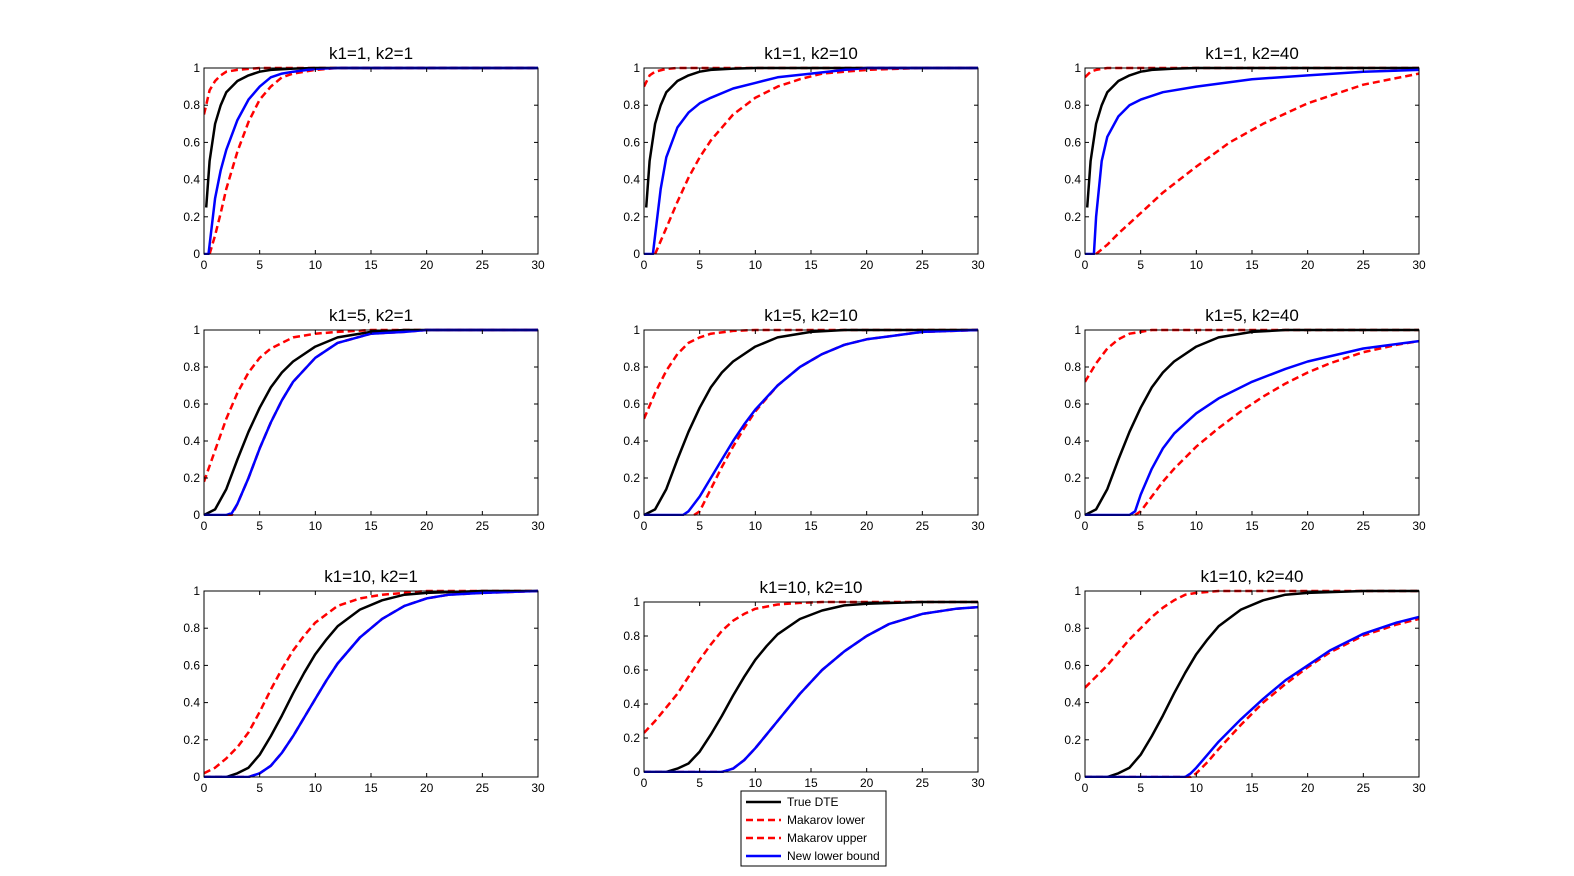 Image resolution: width=1574 pixels, height=876 pixels. I want to click on panel-k1-1-k2-10-xtick-label: 5, so click(699, 265).